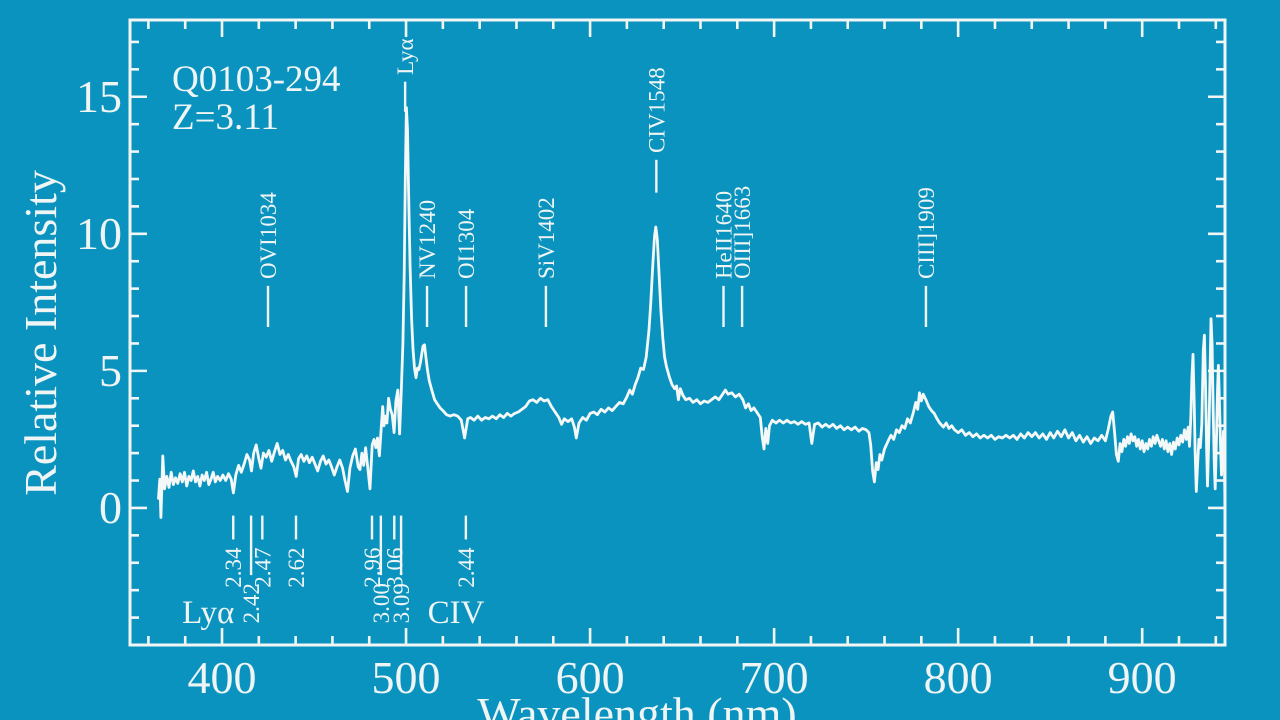 The image size is (1280, 720). I want to click on x-tick-label: 500, so click(406, 677).